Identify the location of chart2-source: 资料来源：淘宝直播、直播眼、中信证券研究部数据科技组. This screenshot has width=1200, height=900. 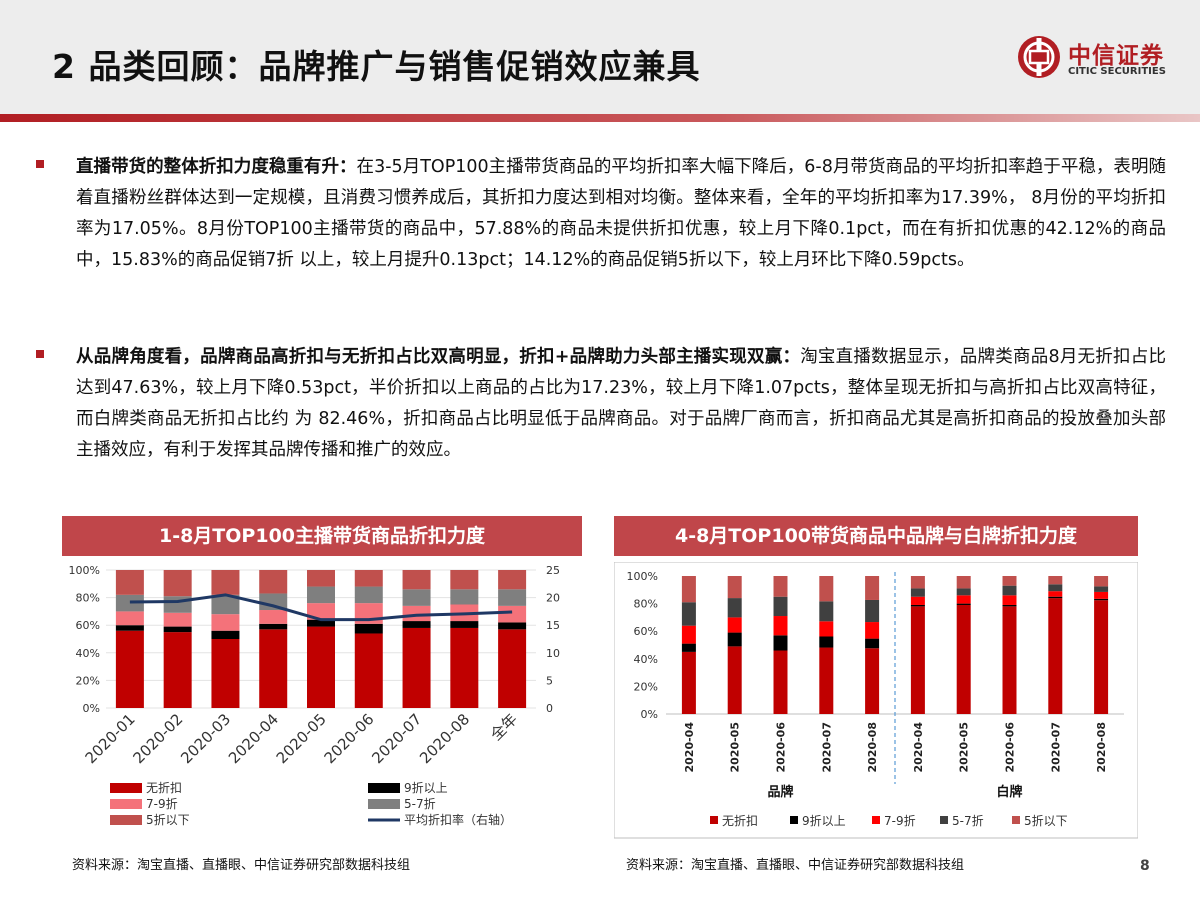
(795, 865).